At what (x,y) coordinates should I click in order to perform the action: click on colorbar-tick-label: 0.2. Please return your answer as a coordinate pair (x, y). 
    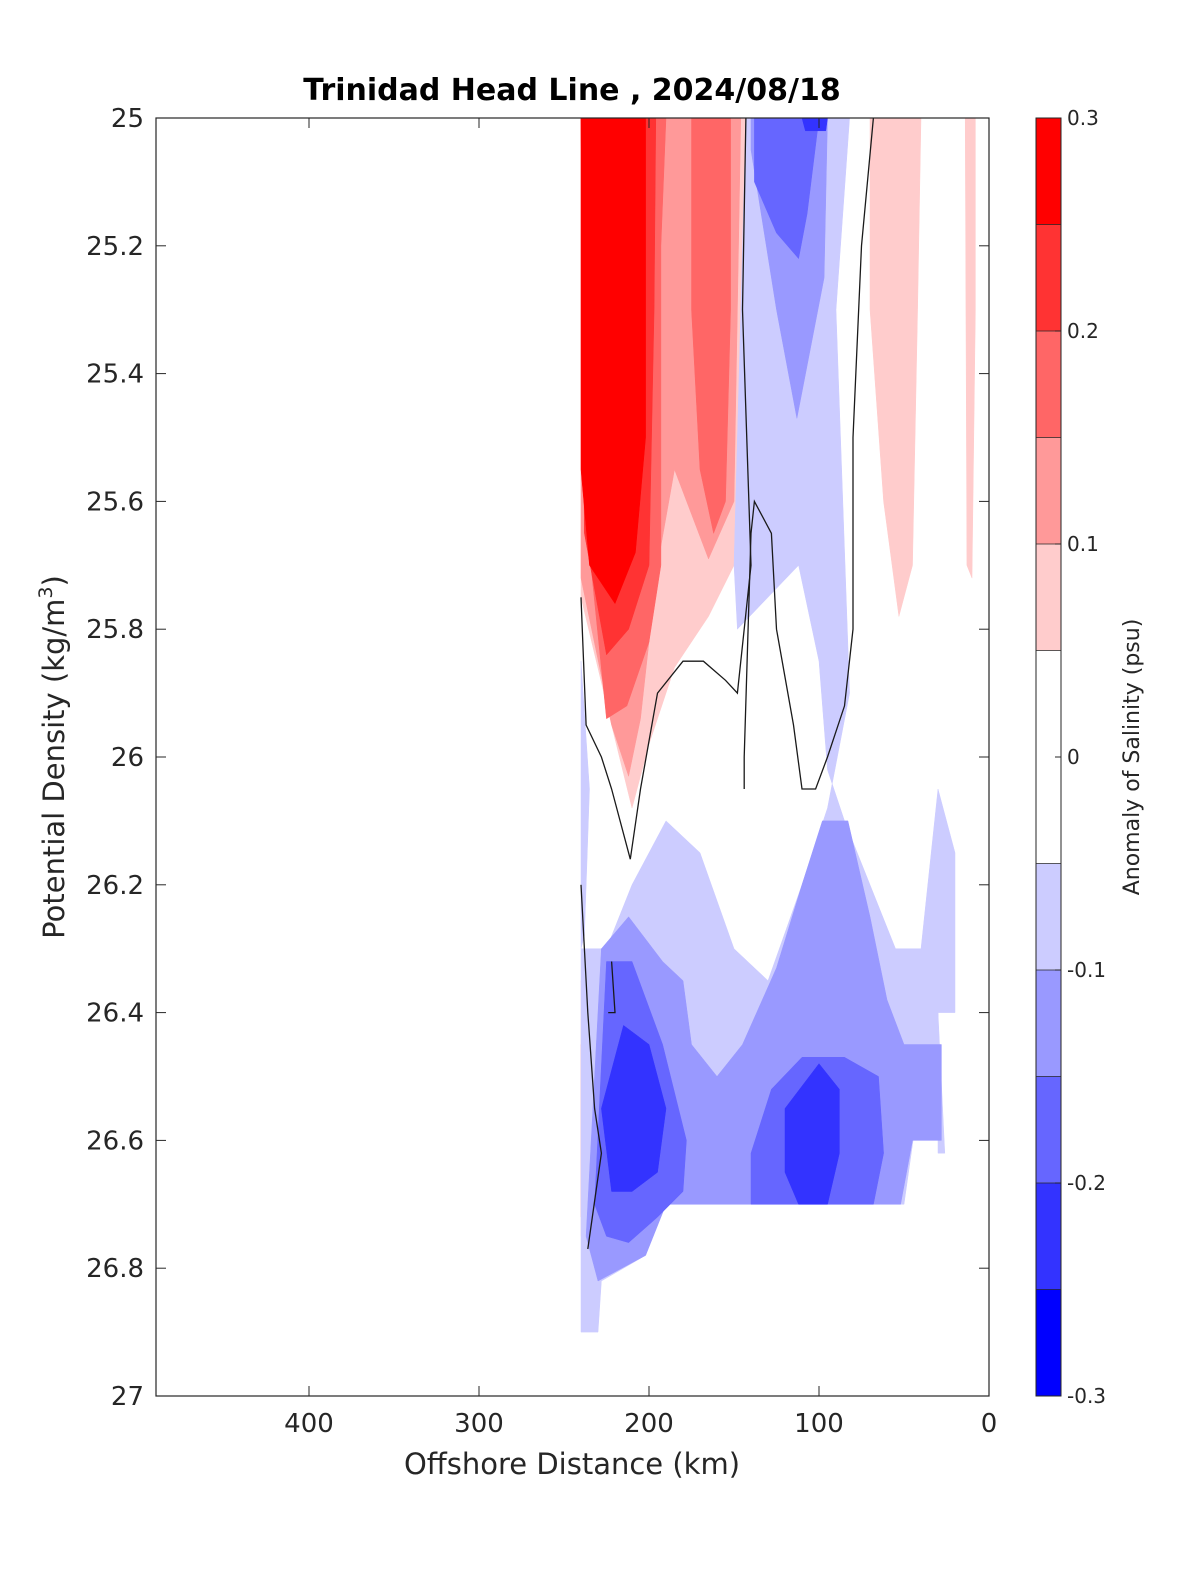
    Looking at the image, I should click on (1083, 331).